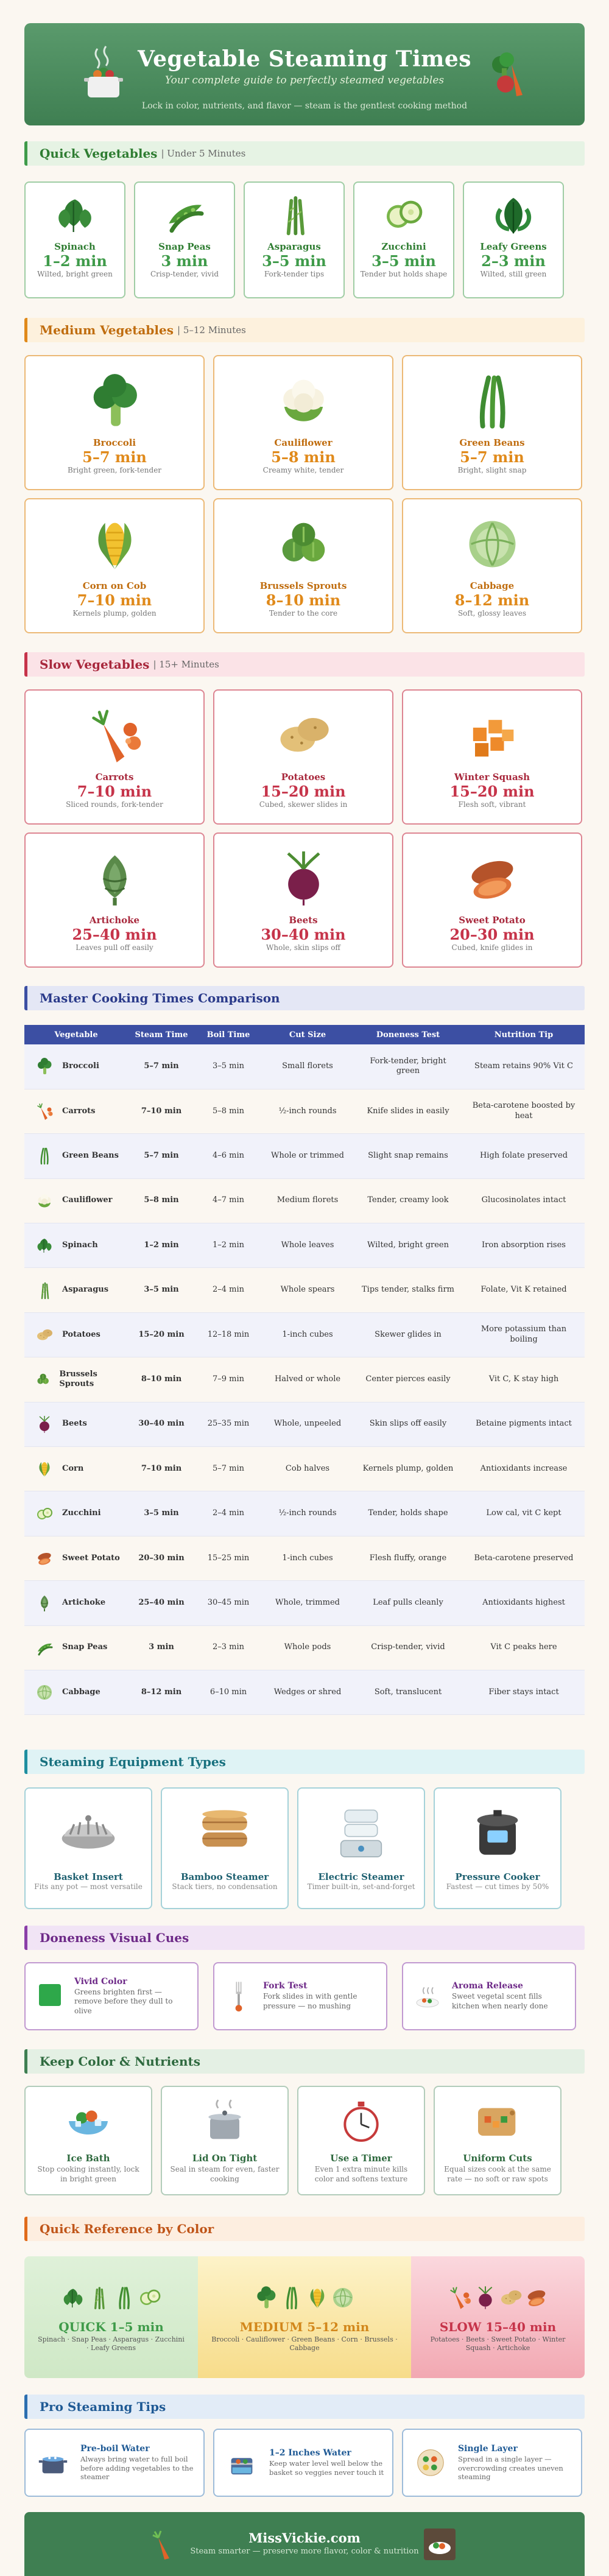 This screenshot has height=2576, width=609. I want to click on snap-peas-icon, so click(186, 219).